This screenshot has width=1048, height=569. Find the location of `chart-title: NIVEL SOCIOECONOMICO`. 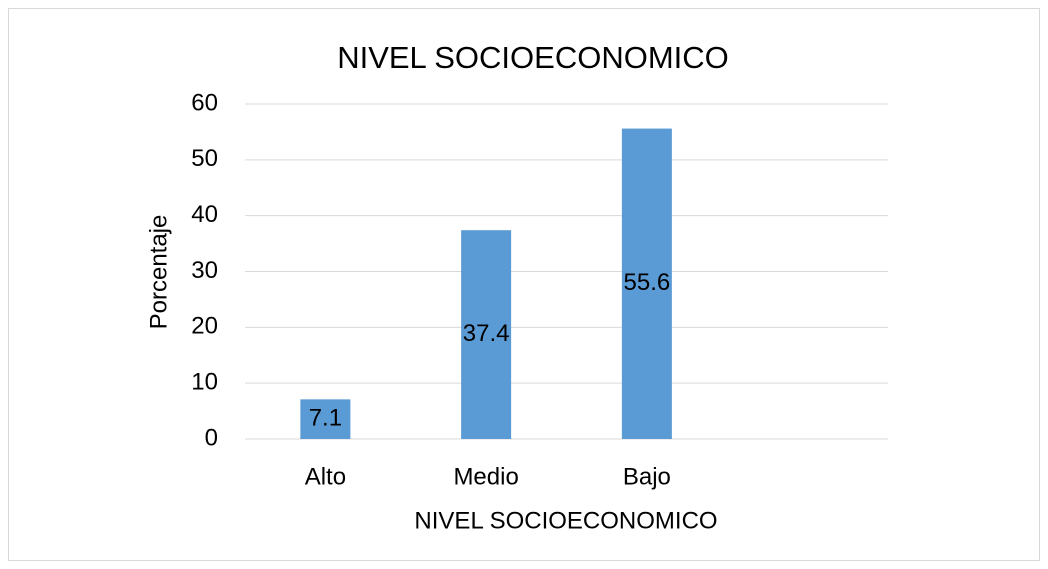

chart-title: NIVEL SOCIOECONOMICO is located at coordinates (533, 57).